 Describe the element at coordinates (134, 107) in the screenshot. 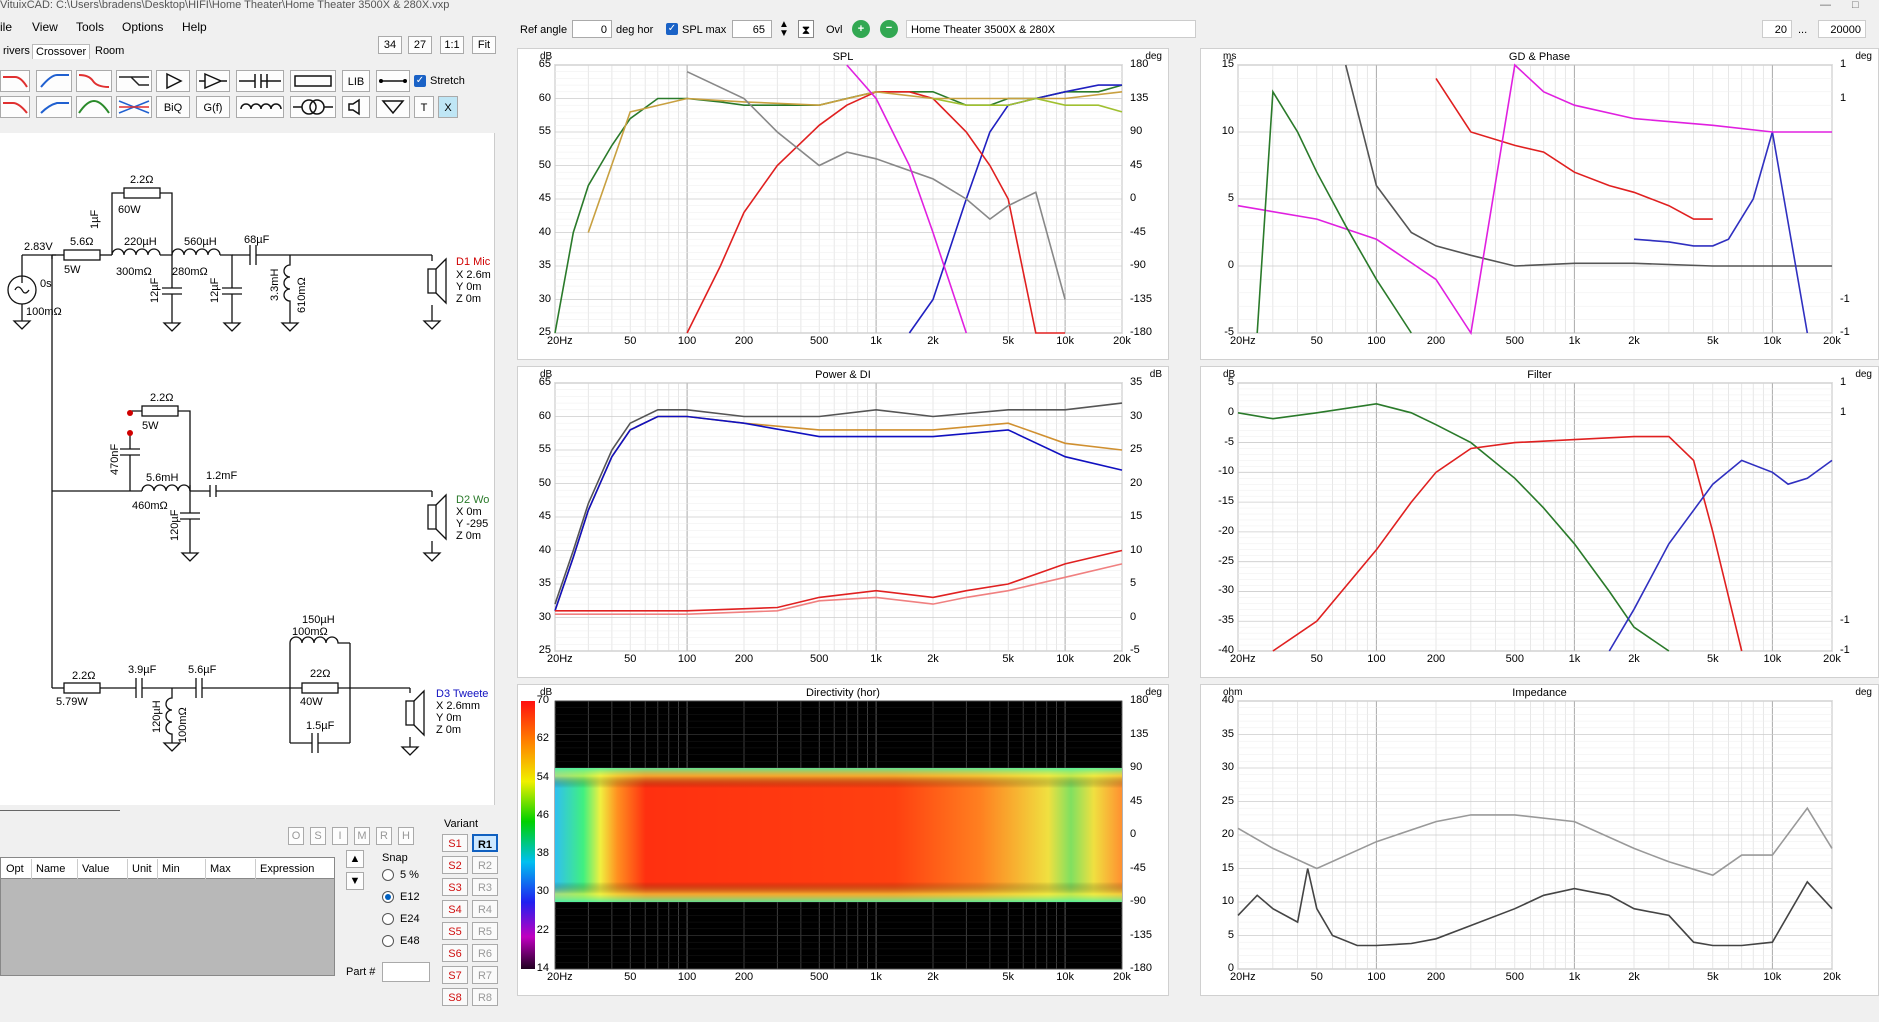

I see `notch-filter-button` at that location.